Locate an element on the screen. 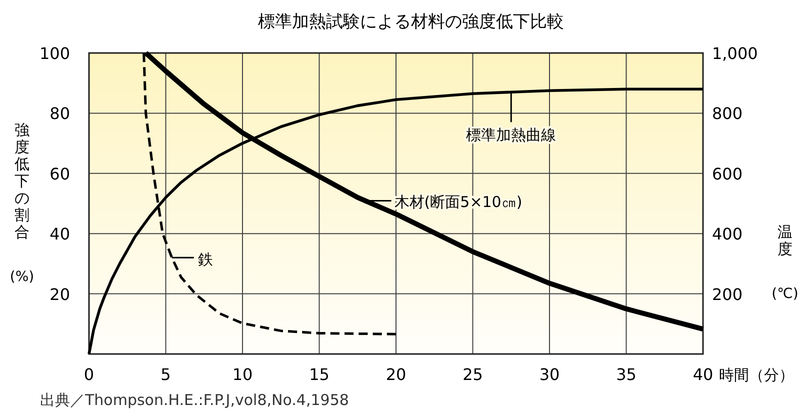 This screenshot has height=414, width=804. source-note: 出典／Thompson.H.E.:F.P.J,vol8,No.4,1958 is located at coordinates (194, 400).